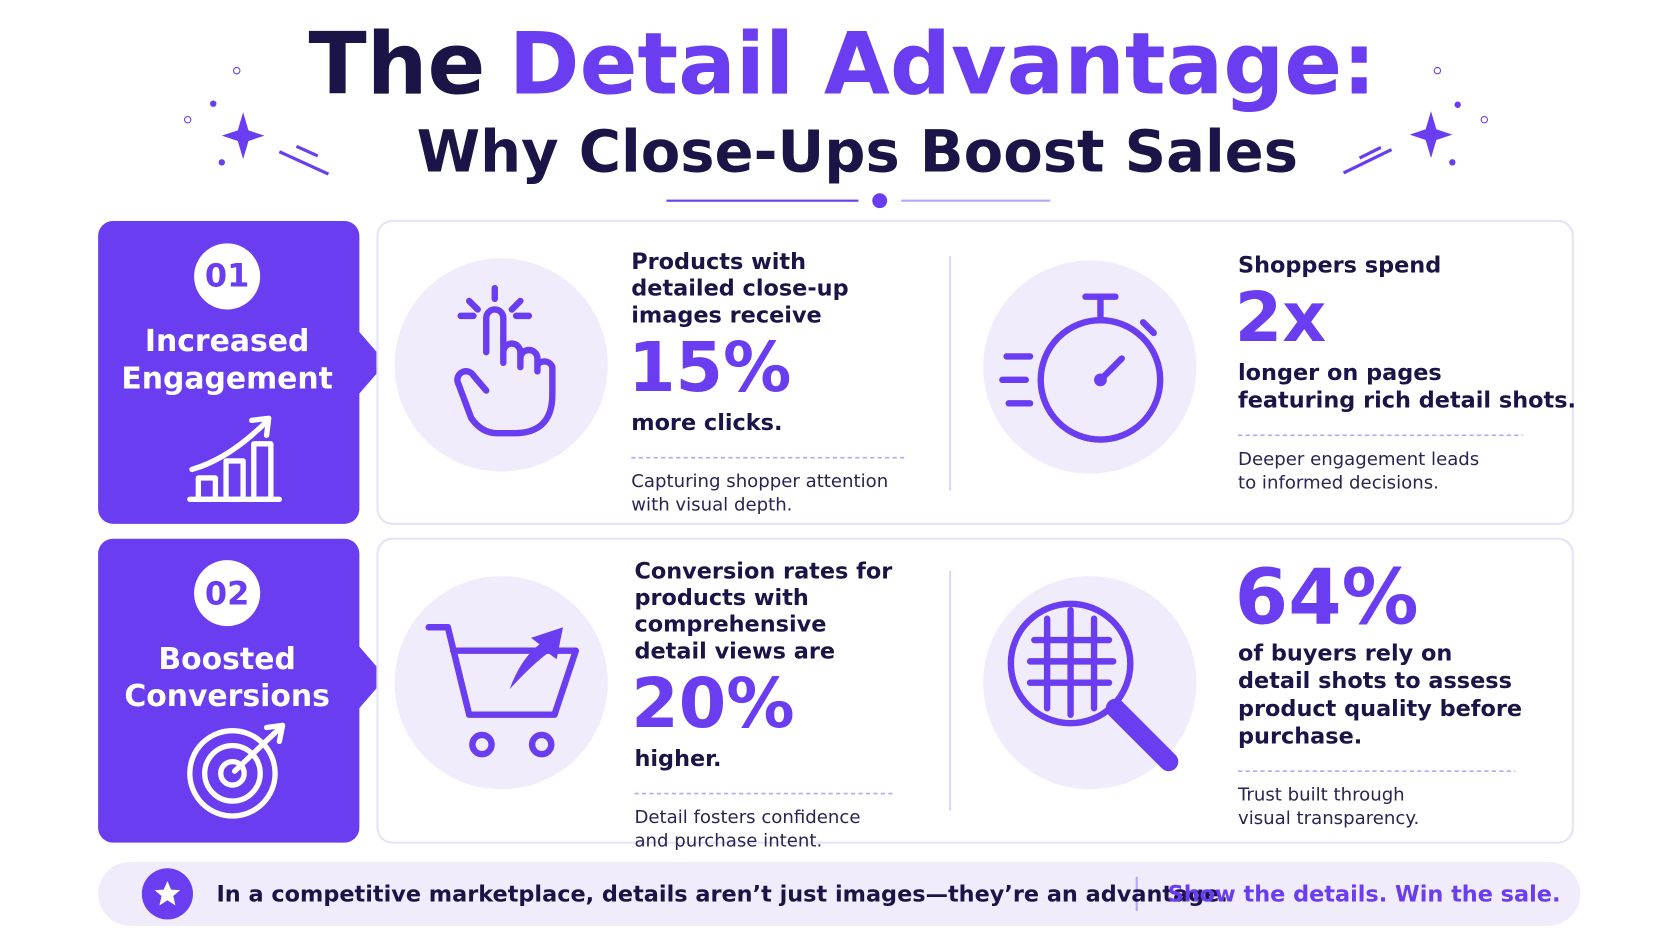 Image resolution: width=1672 pixels, height=941 pixels. I want to click on section-label: Boosted, so click(226, 659).